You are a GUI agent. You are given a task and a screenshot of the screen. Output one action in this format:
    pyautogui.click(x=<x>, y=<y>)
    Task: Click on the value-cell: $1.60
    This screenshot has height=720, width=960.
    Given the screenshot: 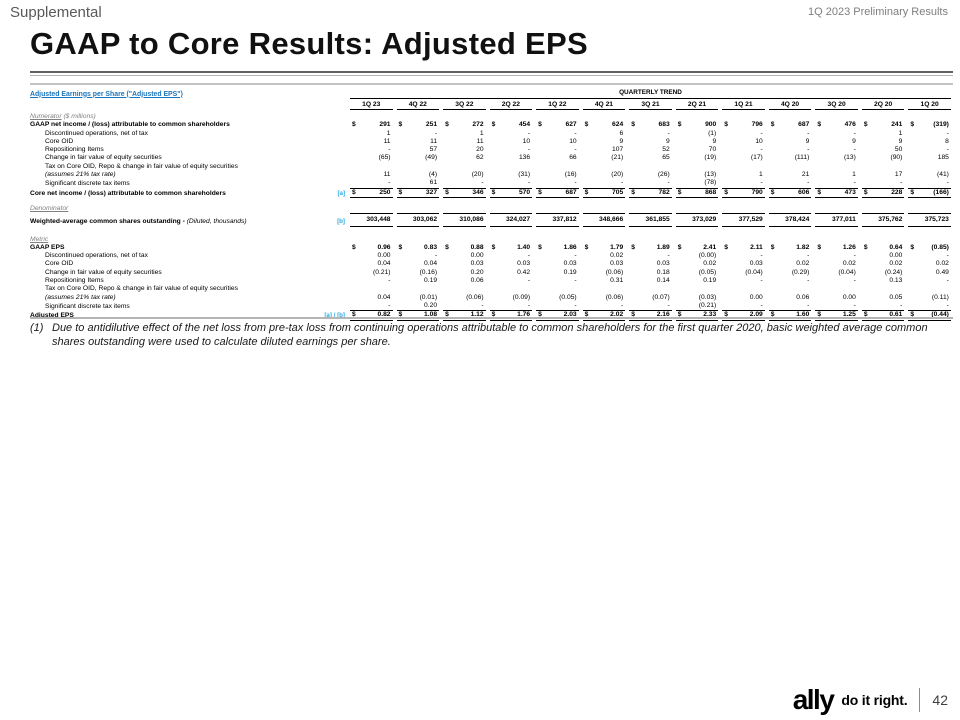 What is the action you would take?
    pyautogui.click(x=790, y=316)
    